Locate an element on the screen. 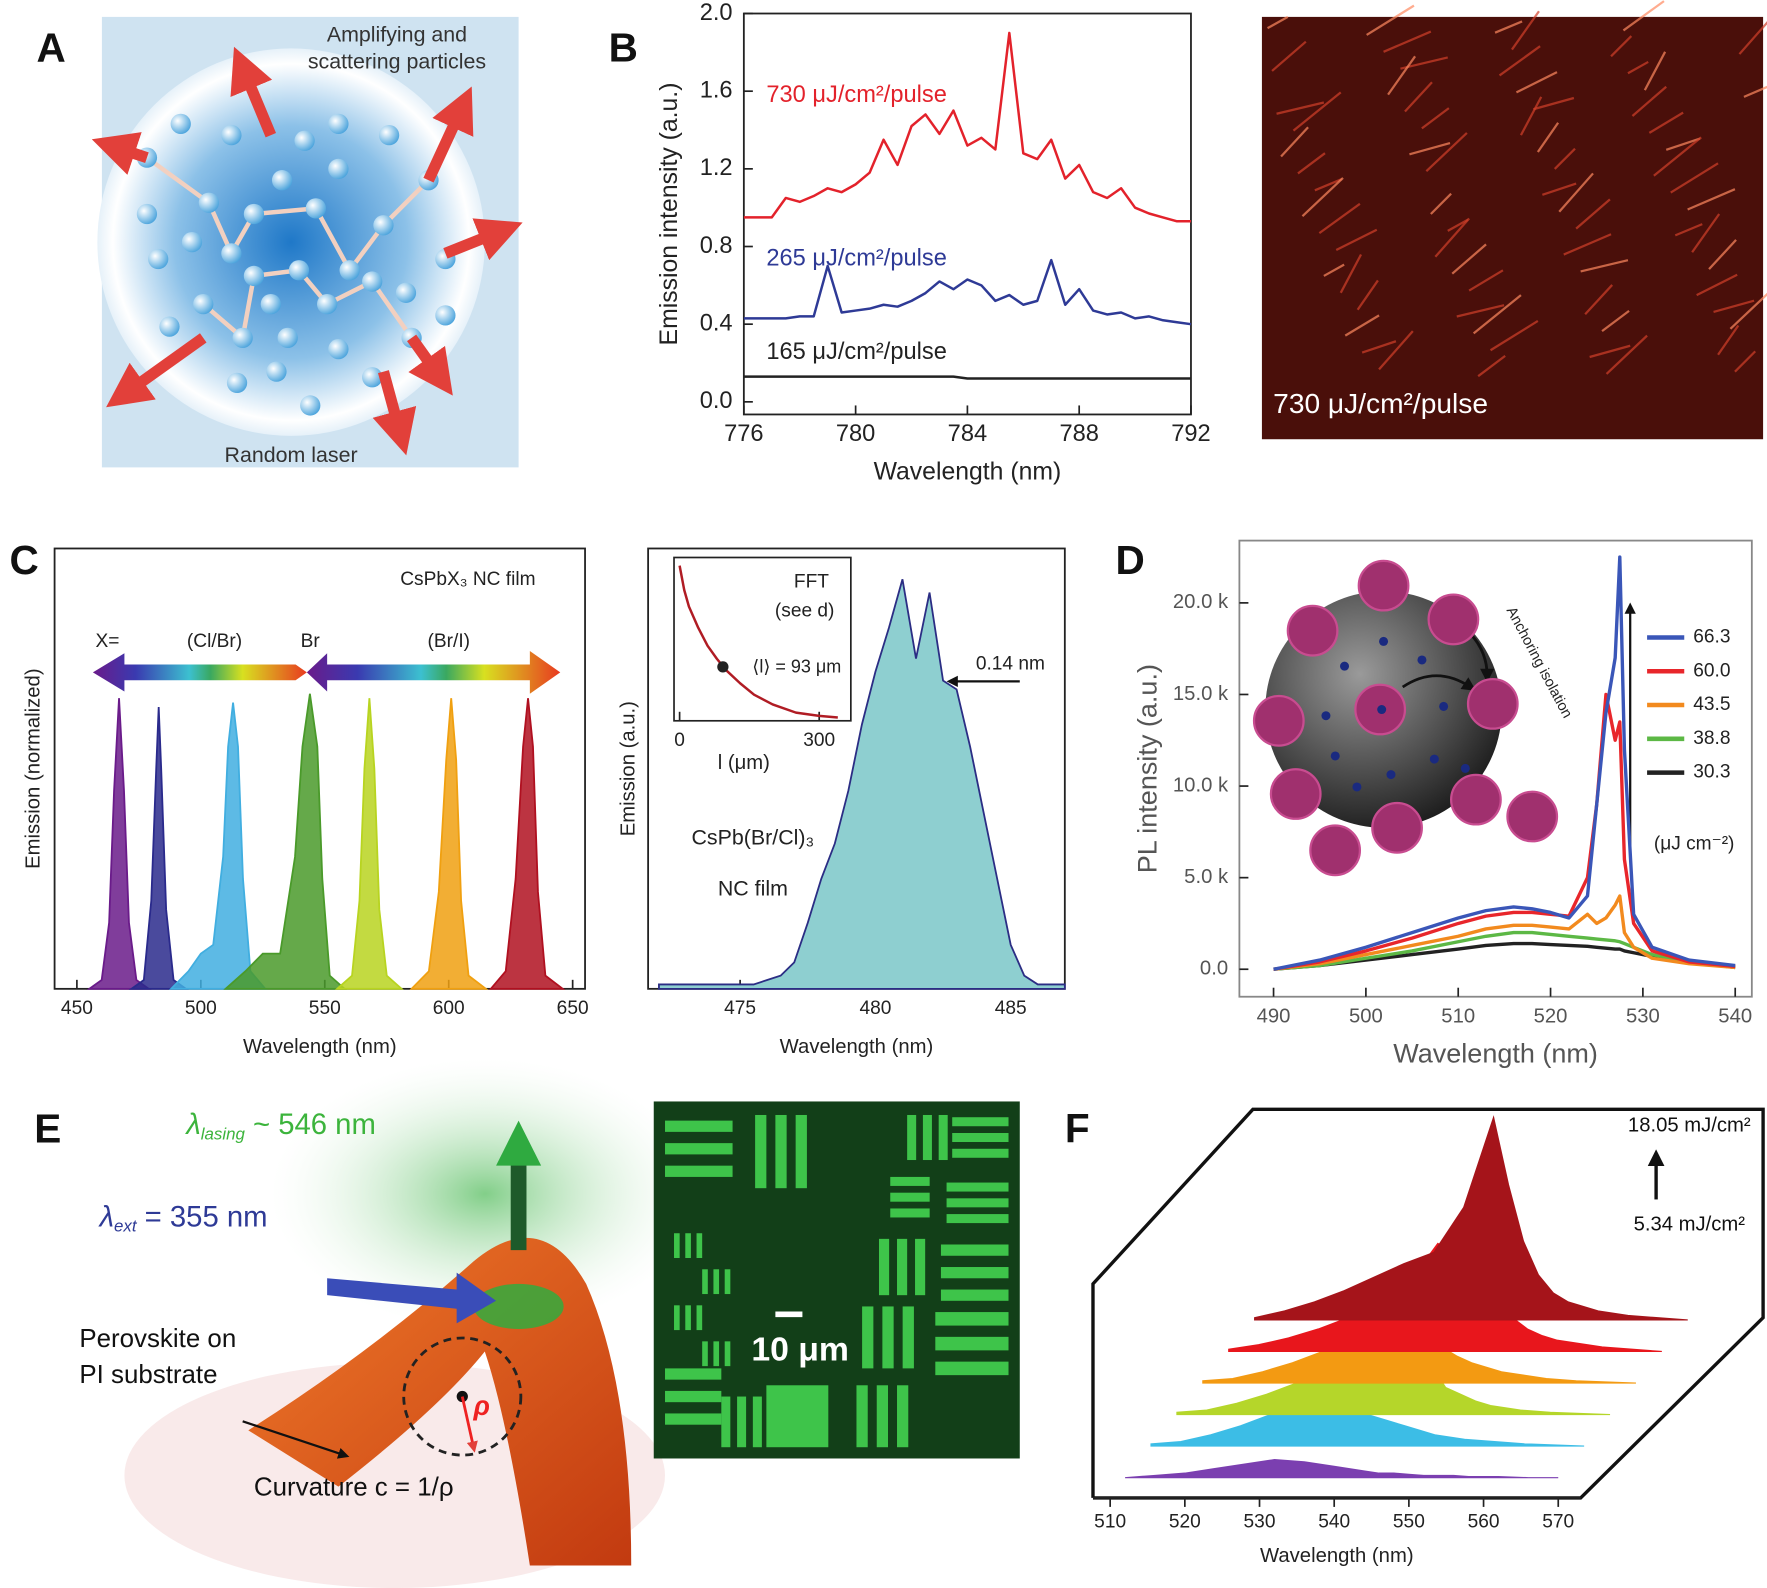 This screenshot has width=1767, height=1588. x-tick-label: 480 is located at coordinates (875, 1008).